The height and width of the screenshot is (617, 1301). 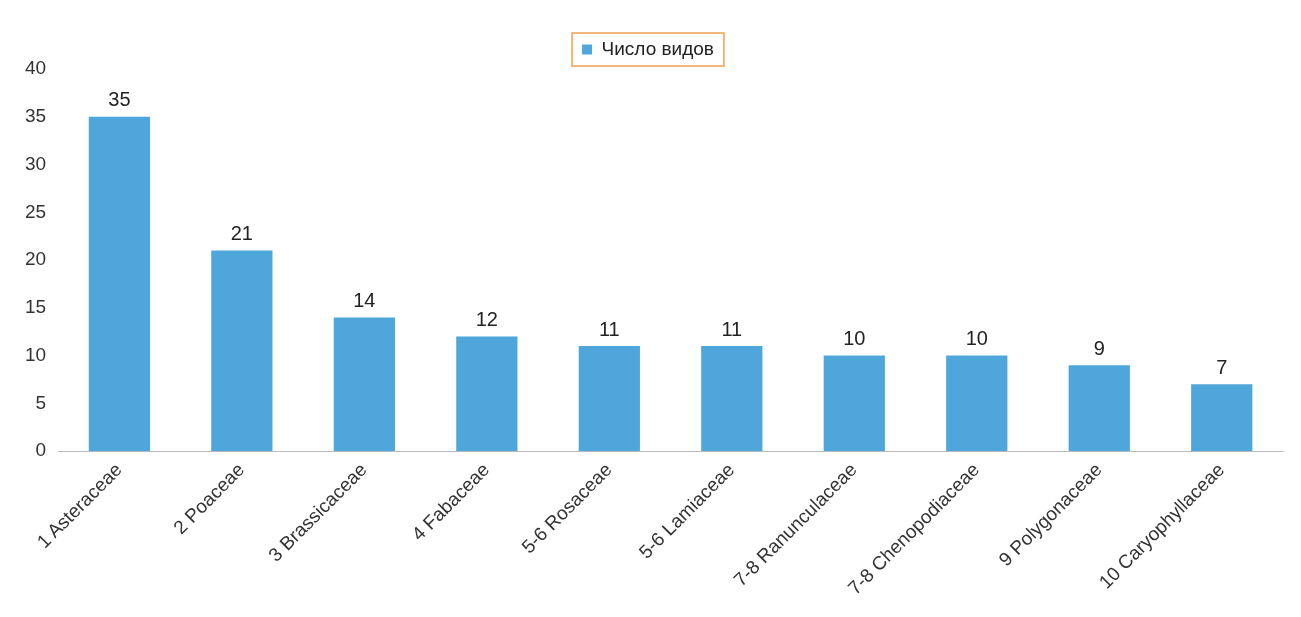 What do you see at coordinates (119, 99) in the screenshot?
I see `data-label: 35` at bounding box center [119, 99].